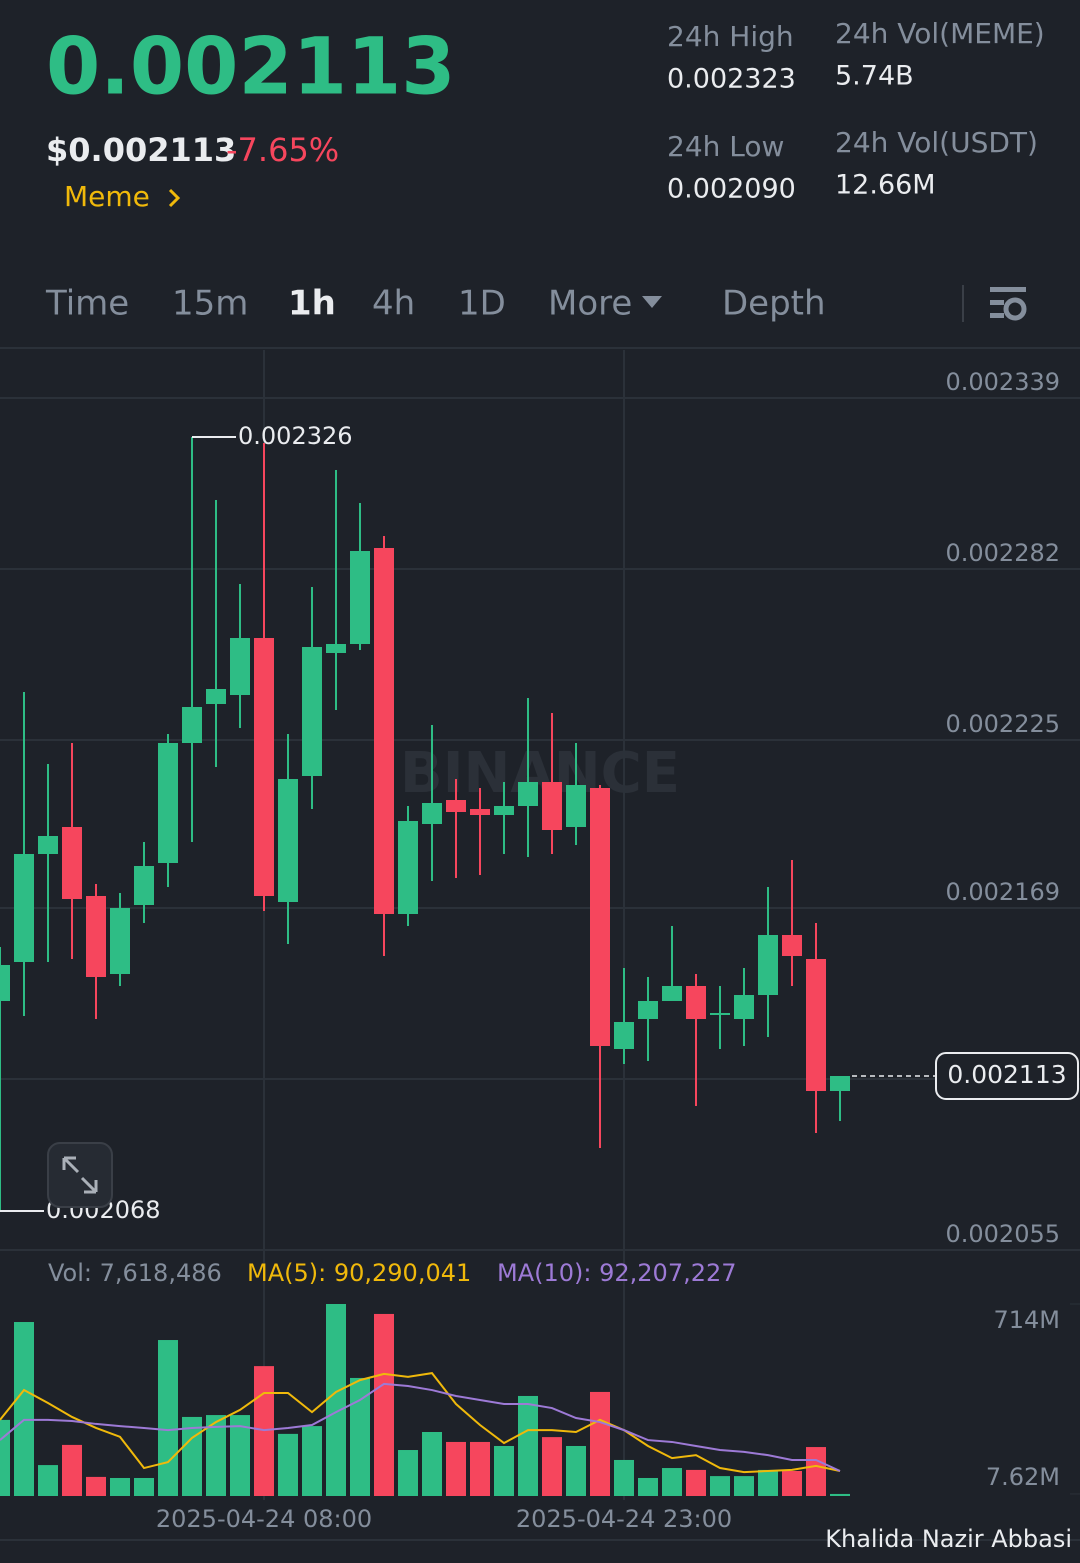 The height and width of the screenshot is (1563, 1080). Describe the element at coordinates (282, 150) in the screenshot. I see `price-change: -7.65%` at that location.